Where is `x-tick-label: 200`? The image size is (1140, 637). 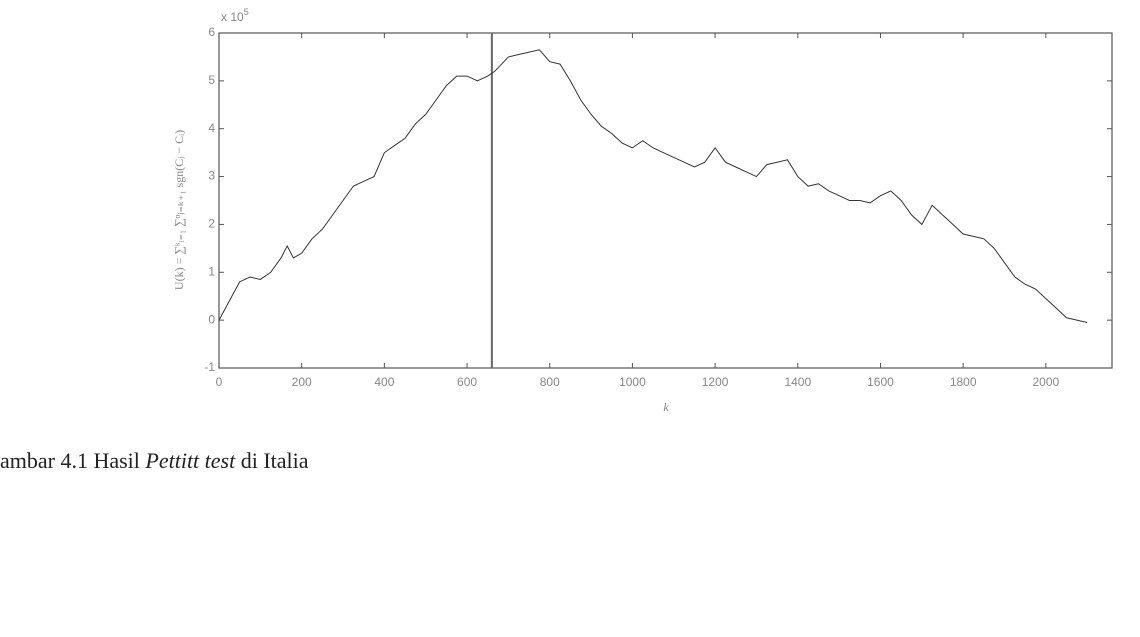 x-tick-label: 200 is located at coordinates (302, 382).